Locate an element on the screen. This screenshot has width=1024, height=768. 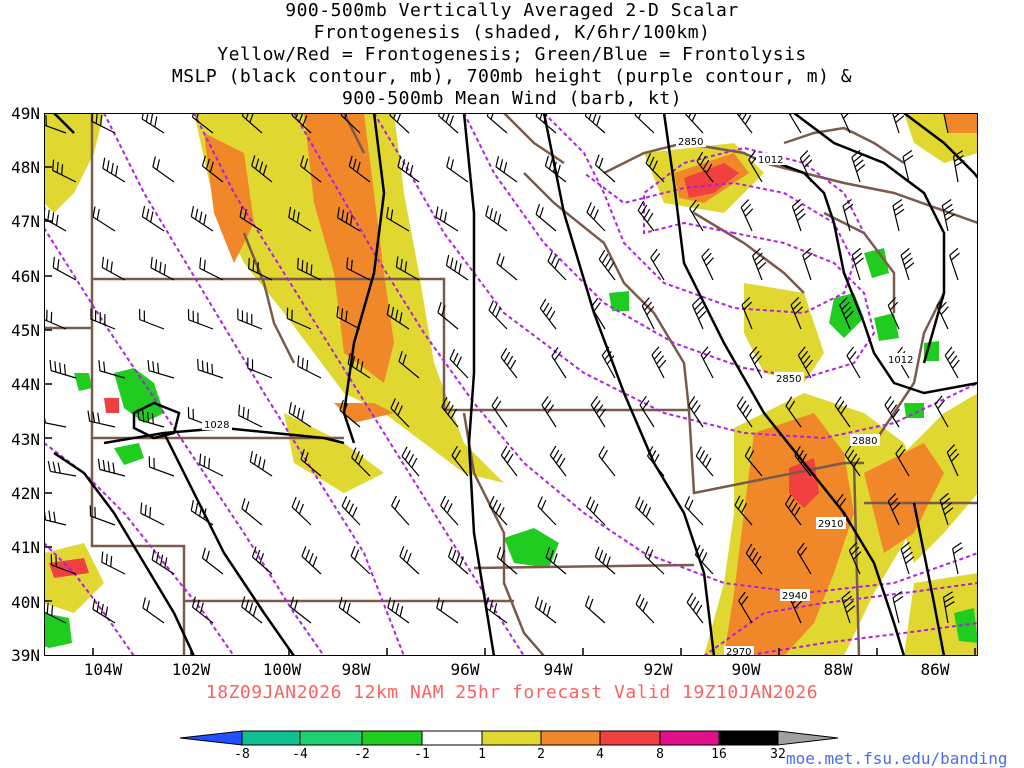
credit-link: moe.met.fsu.edu/banding is located at coordinates (897, 758).